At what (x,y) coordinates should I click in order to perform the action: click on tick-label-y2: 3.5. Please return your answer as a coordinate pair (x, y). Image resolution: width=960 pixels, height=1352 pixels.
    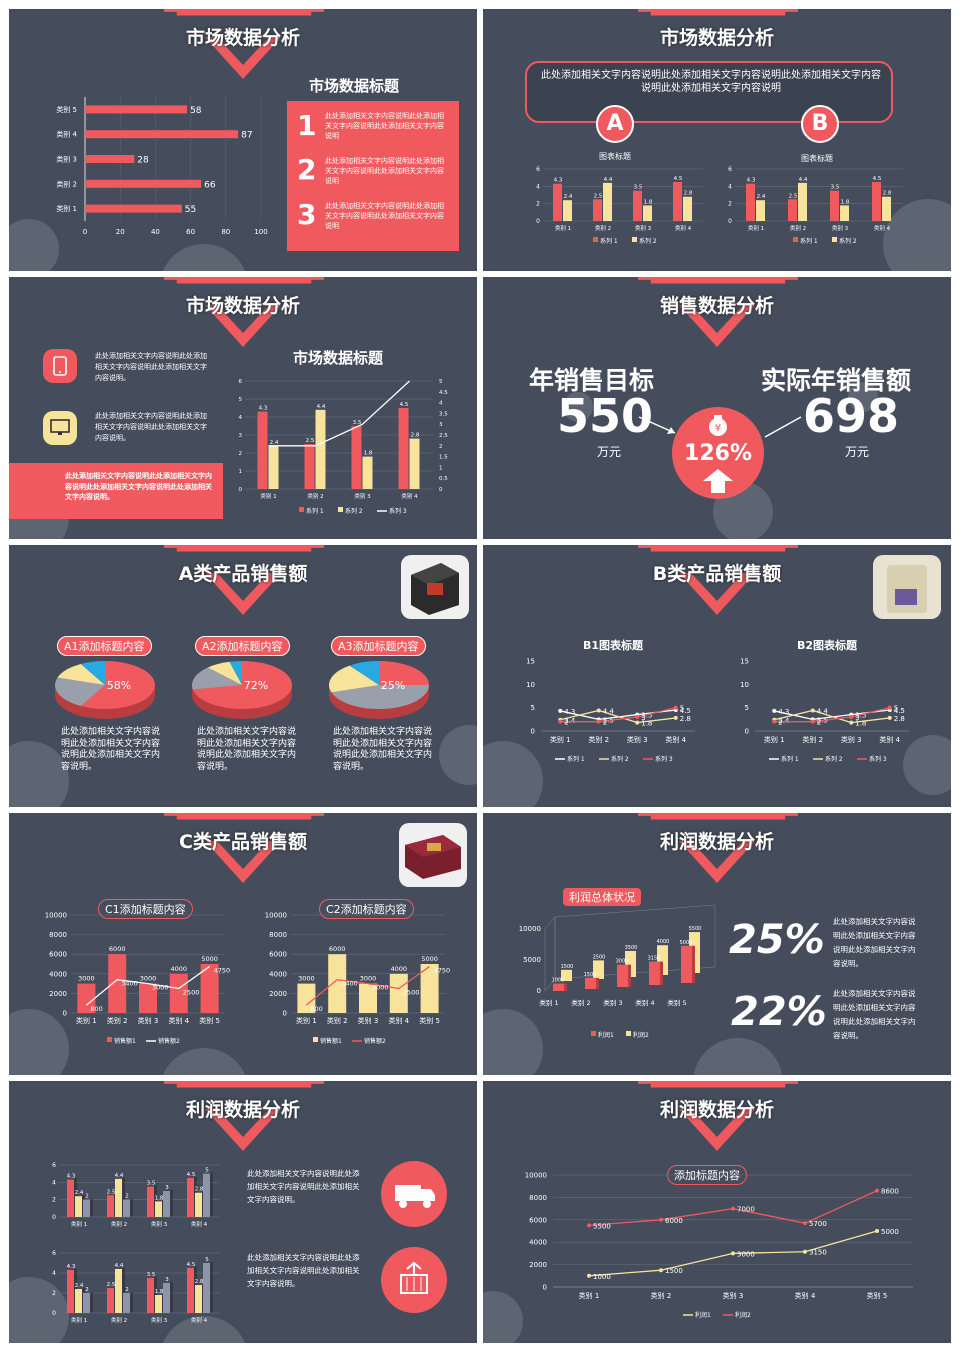
    Looking at the image, I should click on (443, 414).